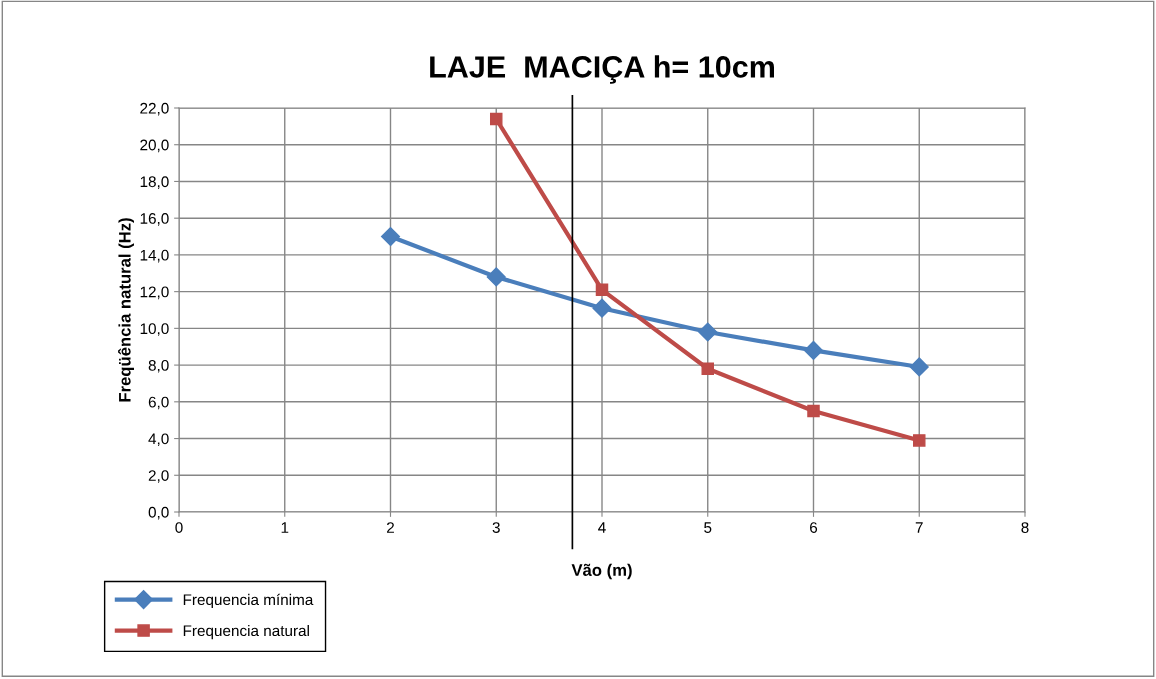  Describe the element at coordinates (154, 256) in the screenshot. I see `y-tick-label: 14,0` at that location.